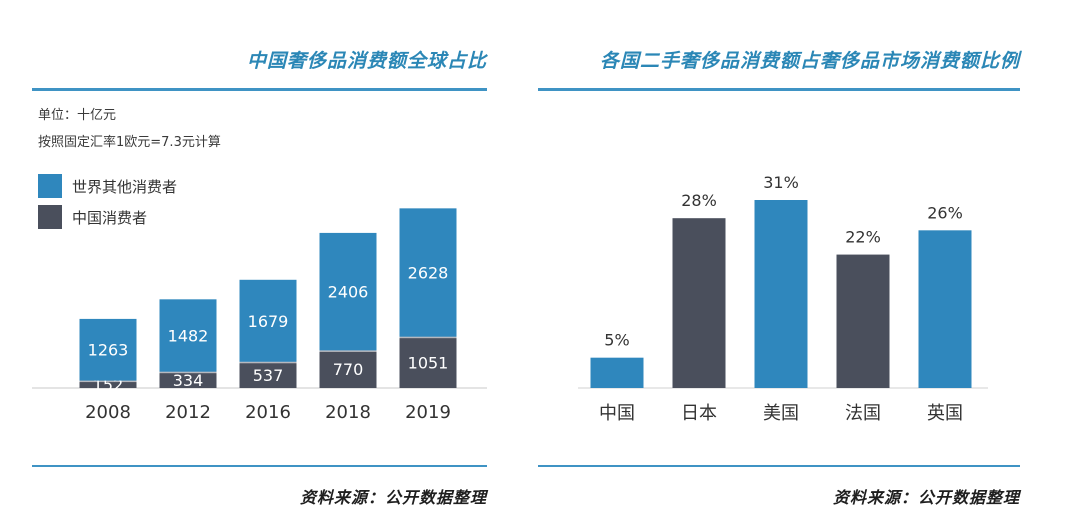  What do you see at coordinates (863, 237) in the screenshot?
I see `bar-value-label: 22%` at bounding box center [863, 237].